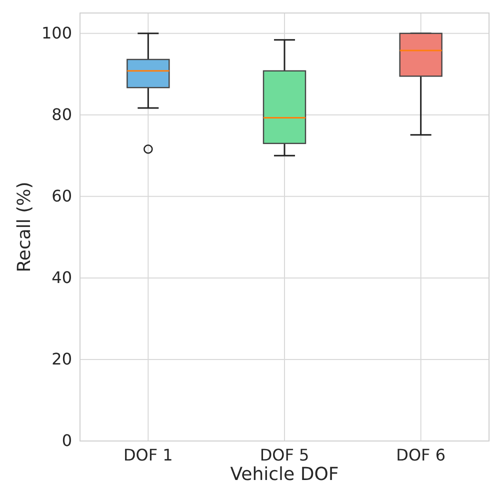 The height and width of the screenshot is (488, 490). Describe the element at coordinates (56, 33) in the screenshot. I see `y-tick-label: 100` at that location.